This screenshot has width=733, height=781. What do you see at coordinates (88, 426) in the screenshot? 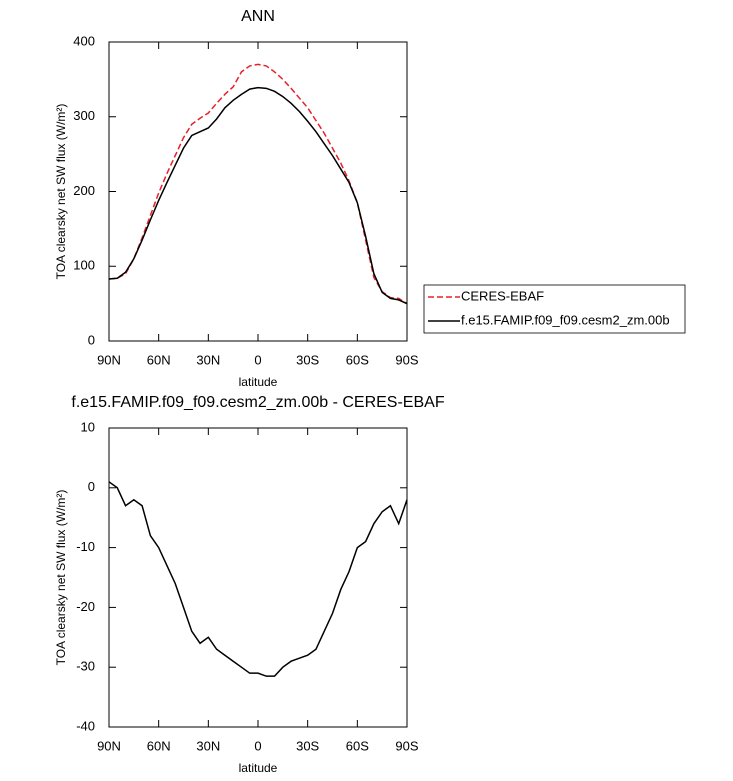
I see `y-tick-label: 10` at bounding box center [88, 426].